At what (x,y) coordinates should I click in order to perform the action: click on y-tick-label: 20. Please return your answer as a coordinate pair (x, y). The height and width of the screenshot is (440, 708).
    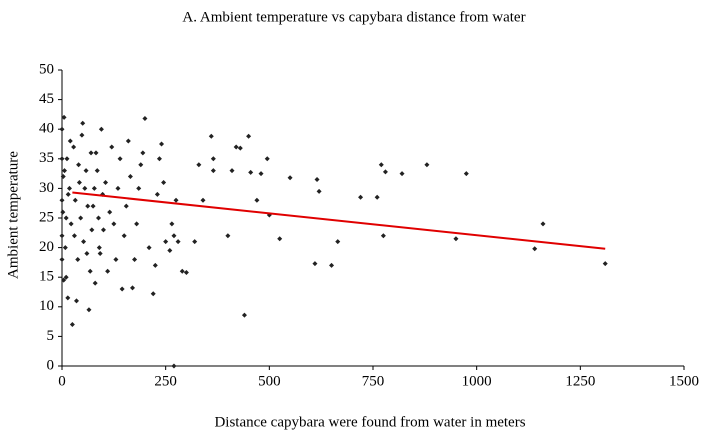
    Looking at the image, I should click on (46, 247).